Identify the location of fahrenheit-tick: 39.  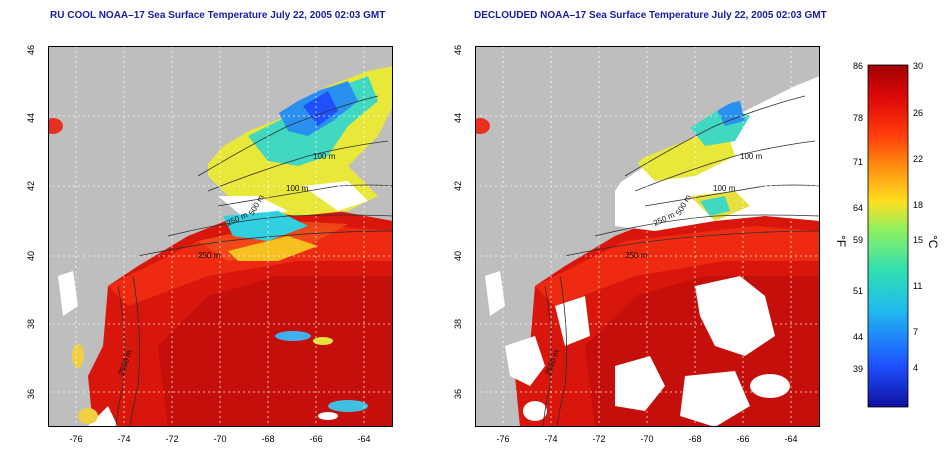
(858, 369).